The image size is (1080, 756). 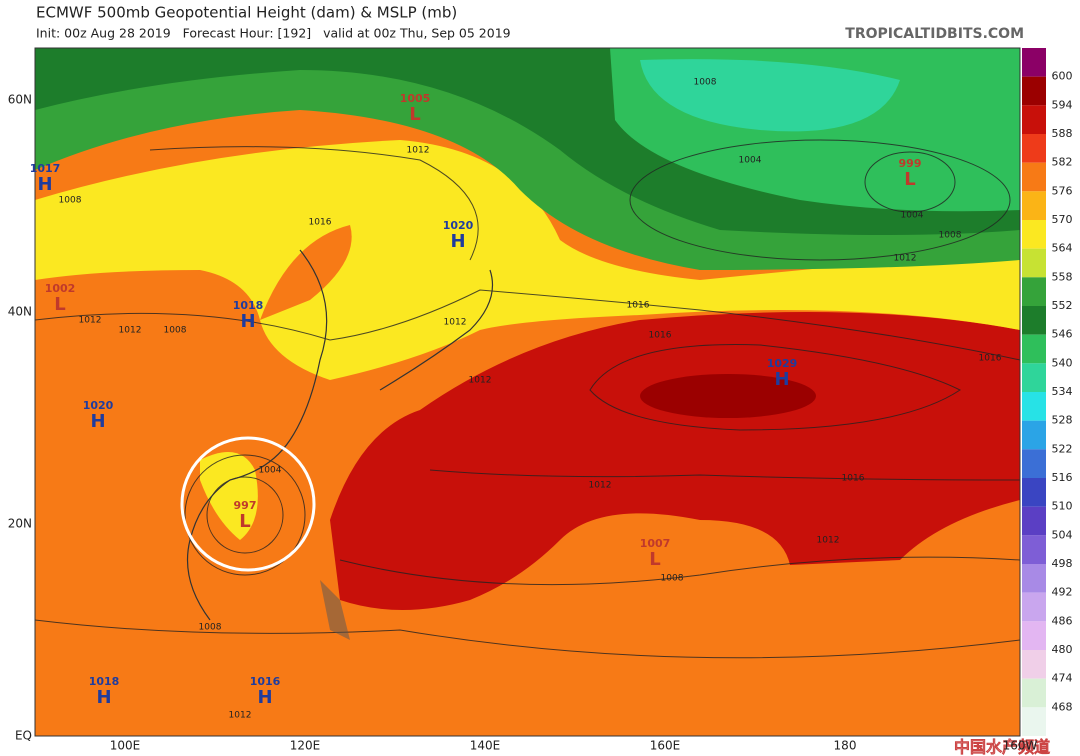 What do you see at coordinates (1062, 563) in the screenshot?
I see `colorbar-label: 498` at bounding box center [1062, 563].